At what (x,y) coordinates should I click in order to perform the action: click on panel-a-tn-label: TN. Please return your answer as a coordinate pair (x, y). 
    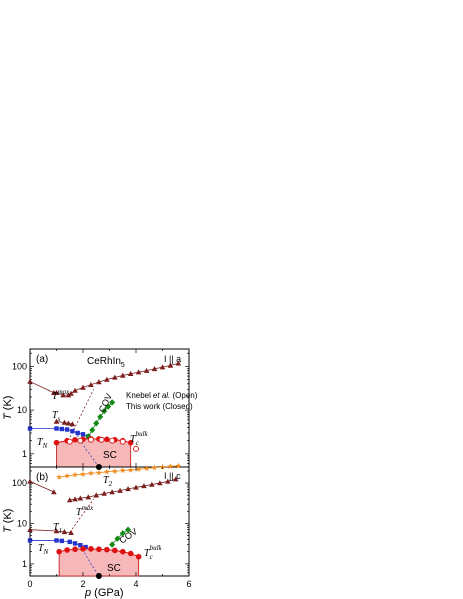
    Looking at the image, I should click on (42, 443).